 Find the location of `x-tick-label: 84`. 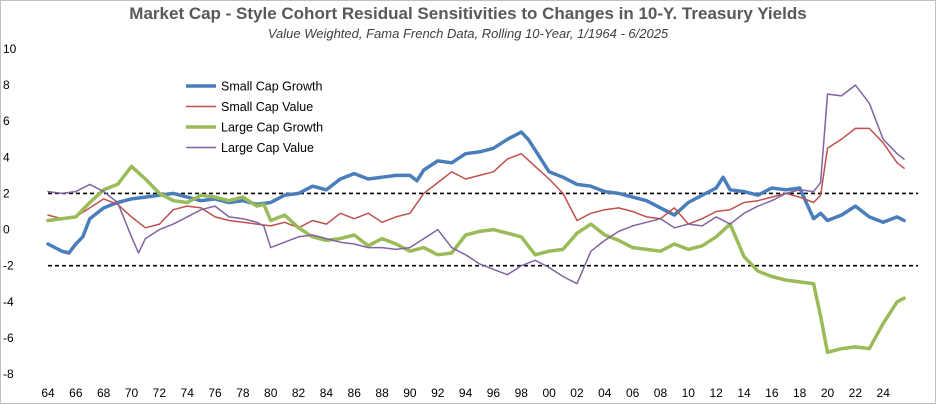

x-tick-label: 84 is located at coordinates (327, 393).